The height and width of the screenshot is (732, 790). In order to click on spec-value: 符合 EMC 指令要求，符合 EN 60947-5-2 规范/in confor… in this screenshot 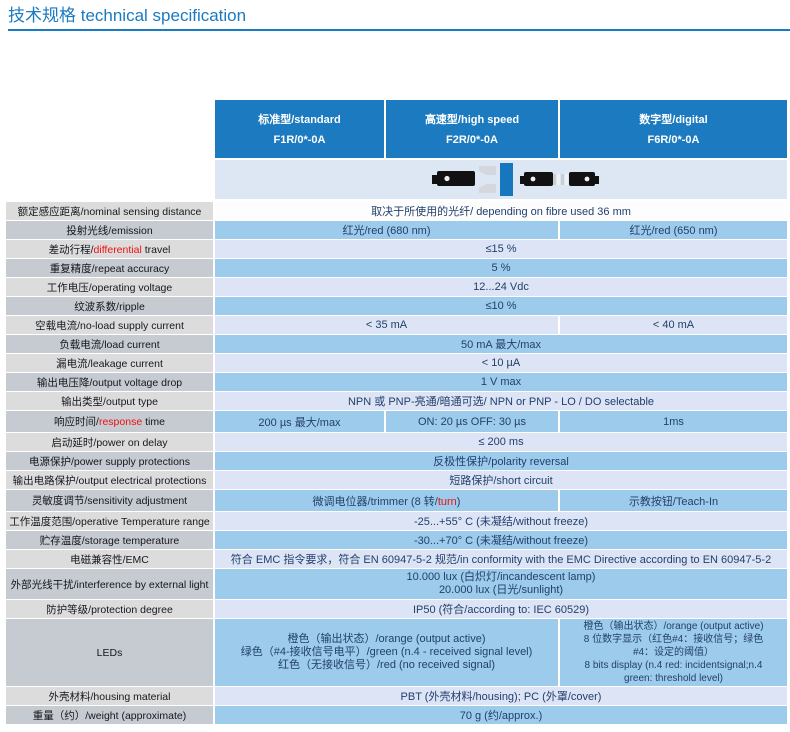, I will do `click(501, 559)`.